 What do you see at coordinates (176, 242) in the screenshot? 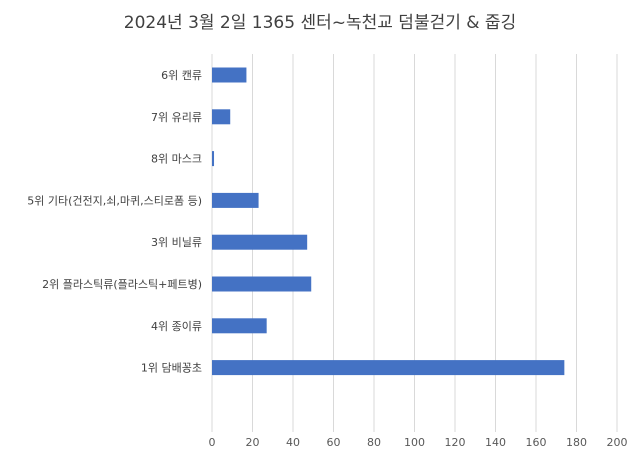
I see `category-label: 3위 비닐류` at bounding box center [176, 242].